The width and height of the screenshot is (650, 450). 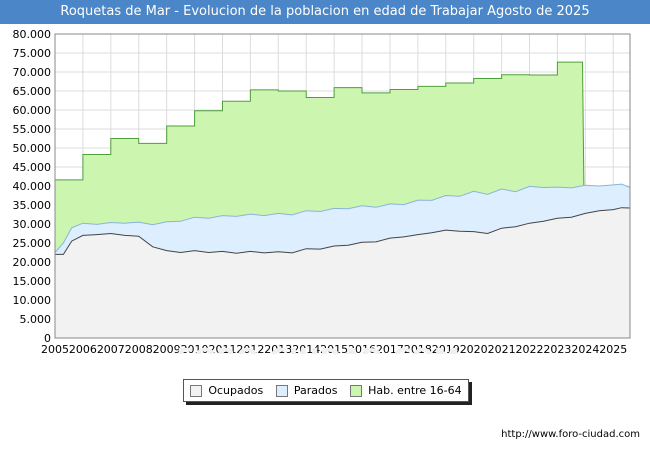 I want to click on legend-item-parados: Parados, so click(x=306, y=390).